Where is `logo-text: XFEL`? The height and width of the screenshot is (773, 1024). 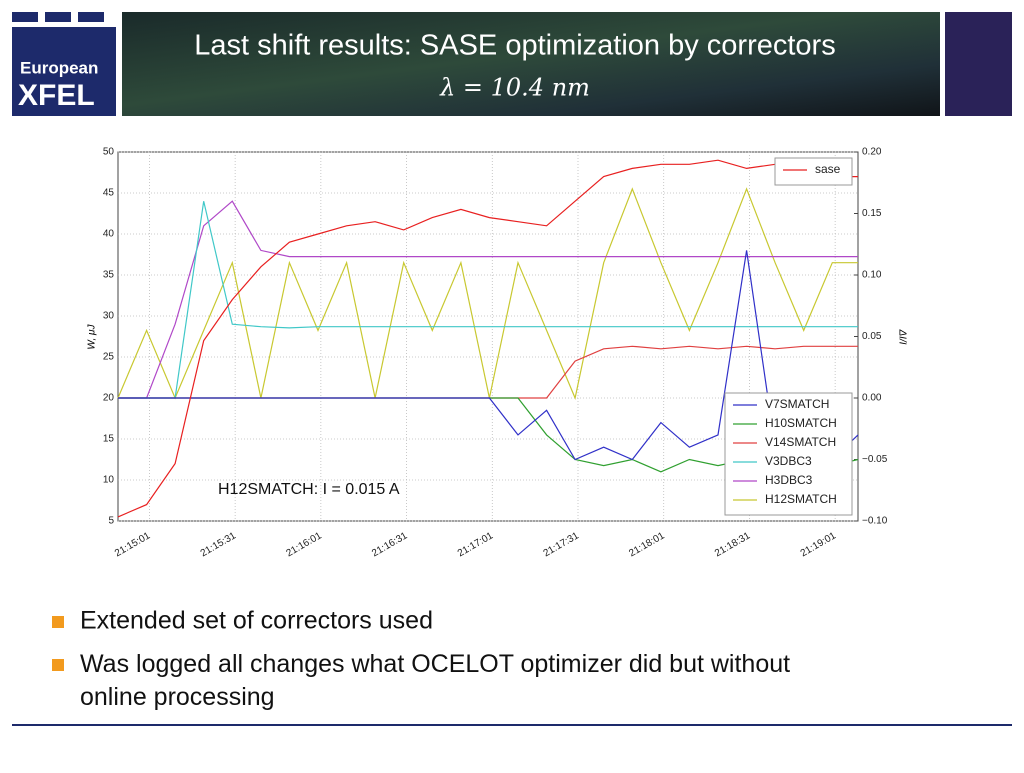 logo-text: XFEL is located at coordinates (56, 95).